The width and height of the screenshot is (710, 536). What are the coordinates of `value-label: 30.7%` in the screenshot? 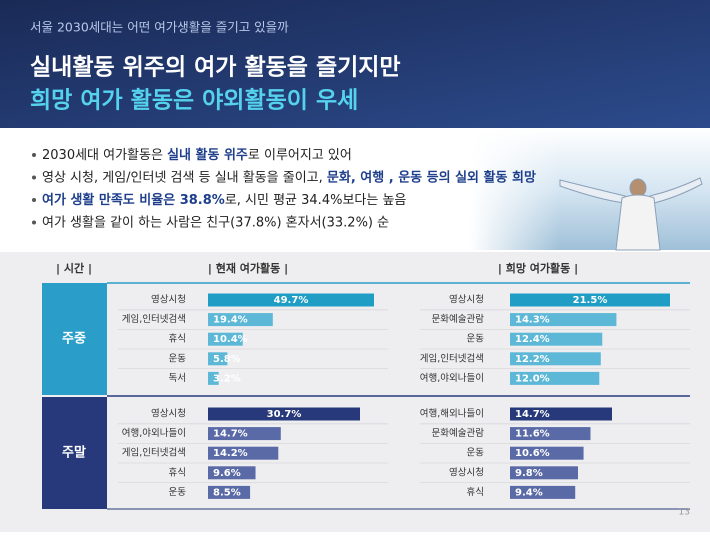 It's located at (284, 414).